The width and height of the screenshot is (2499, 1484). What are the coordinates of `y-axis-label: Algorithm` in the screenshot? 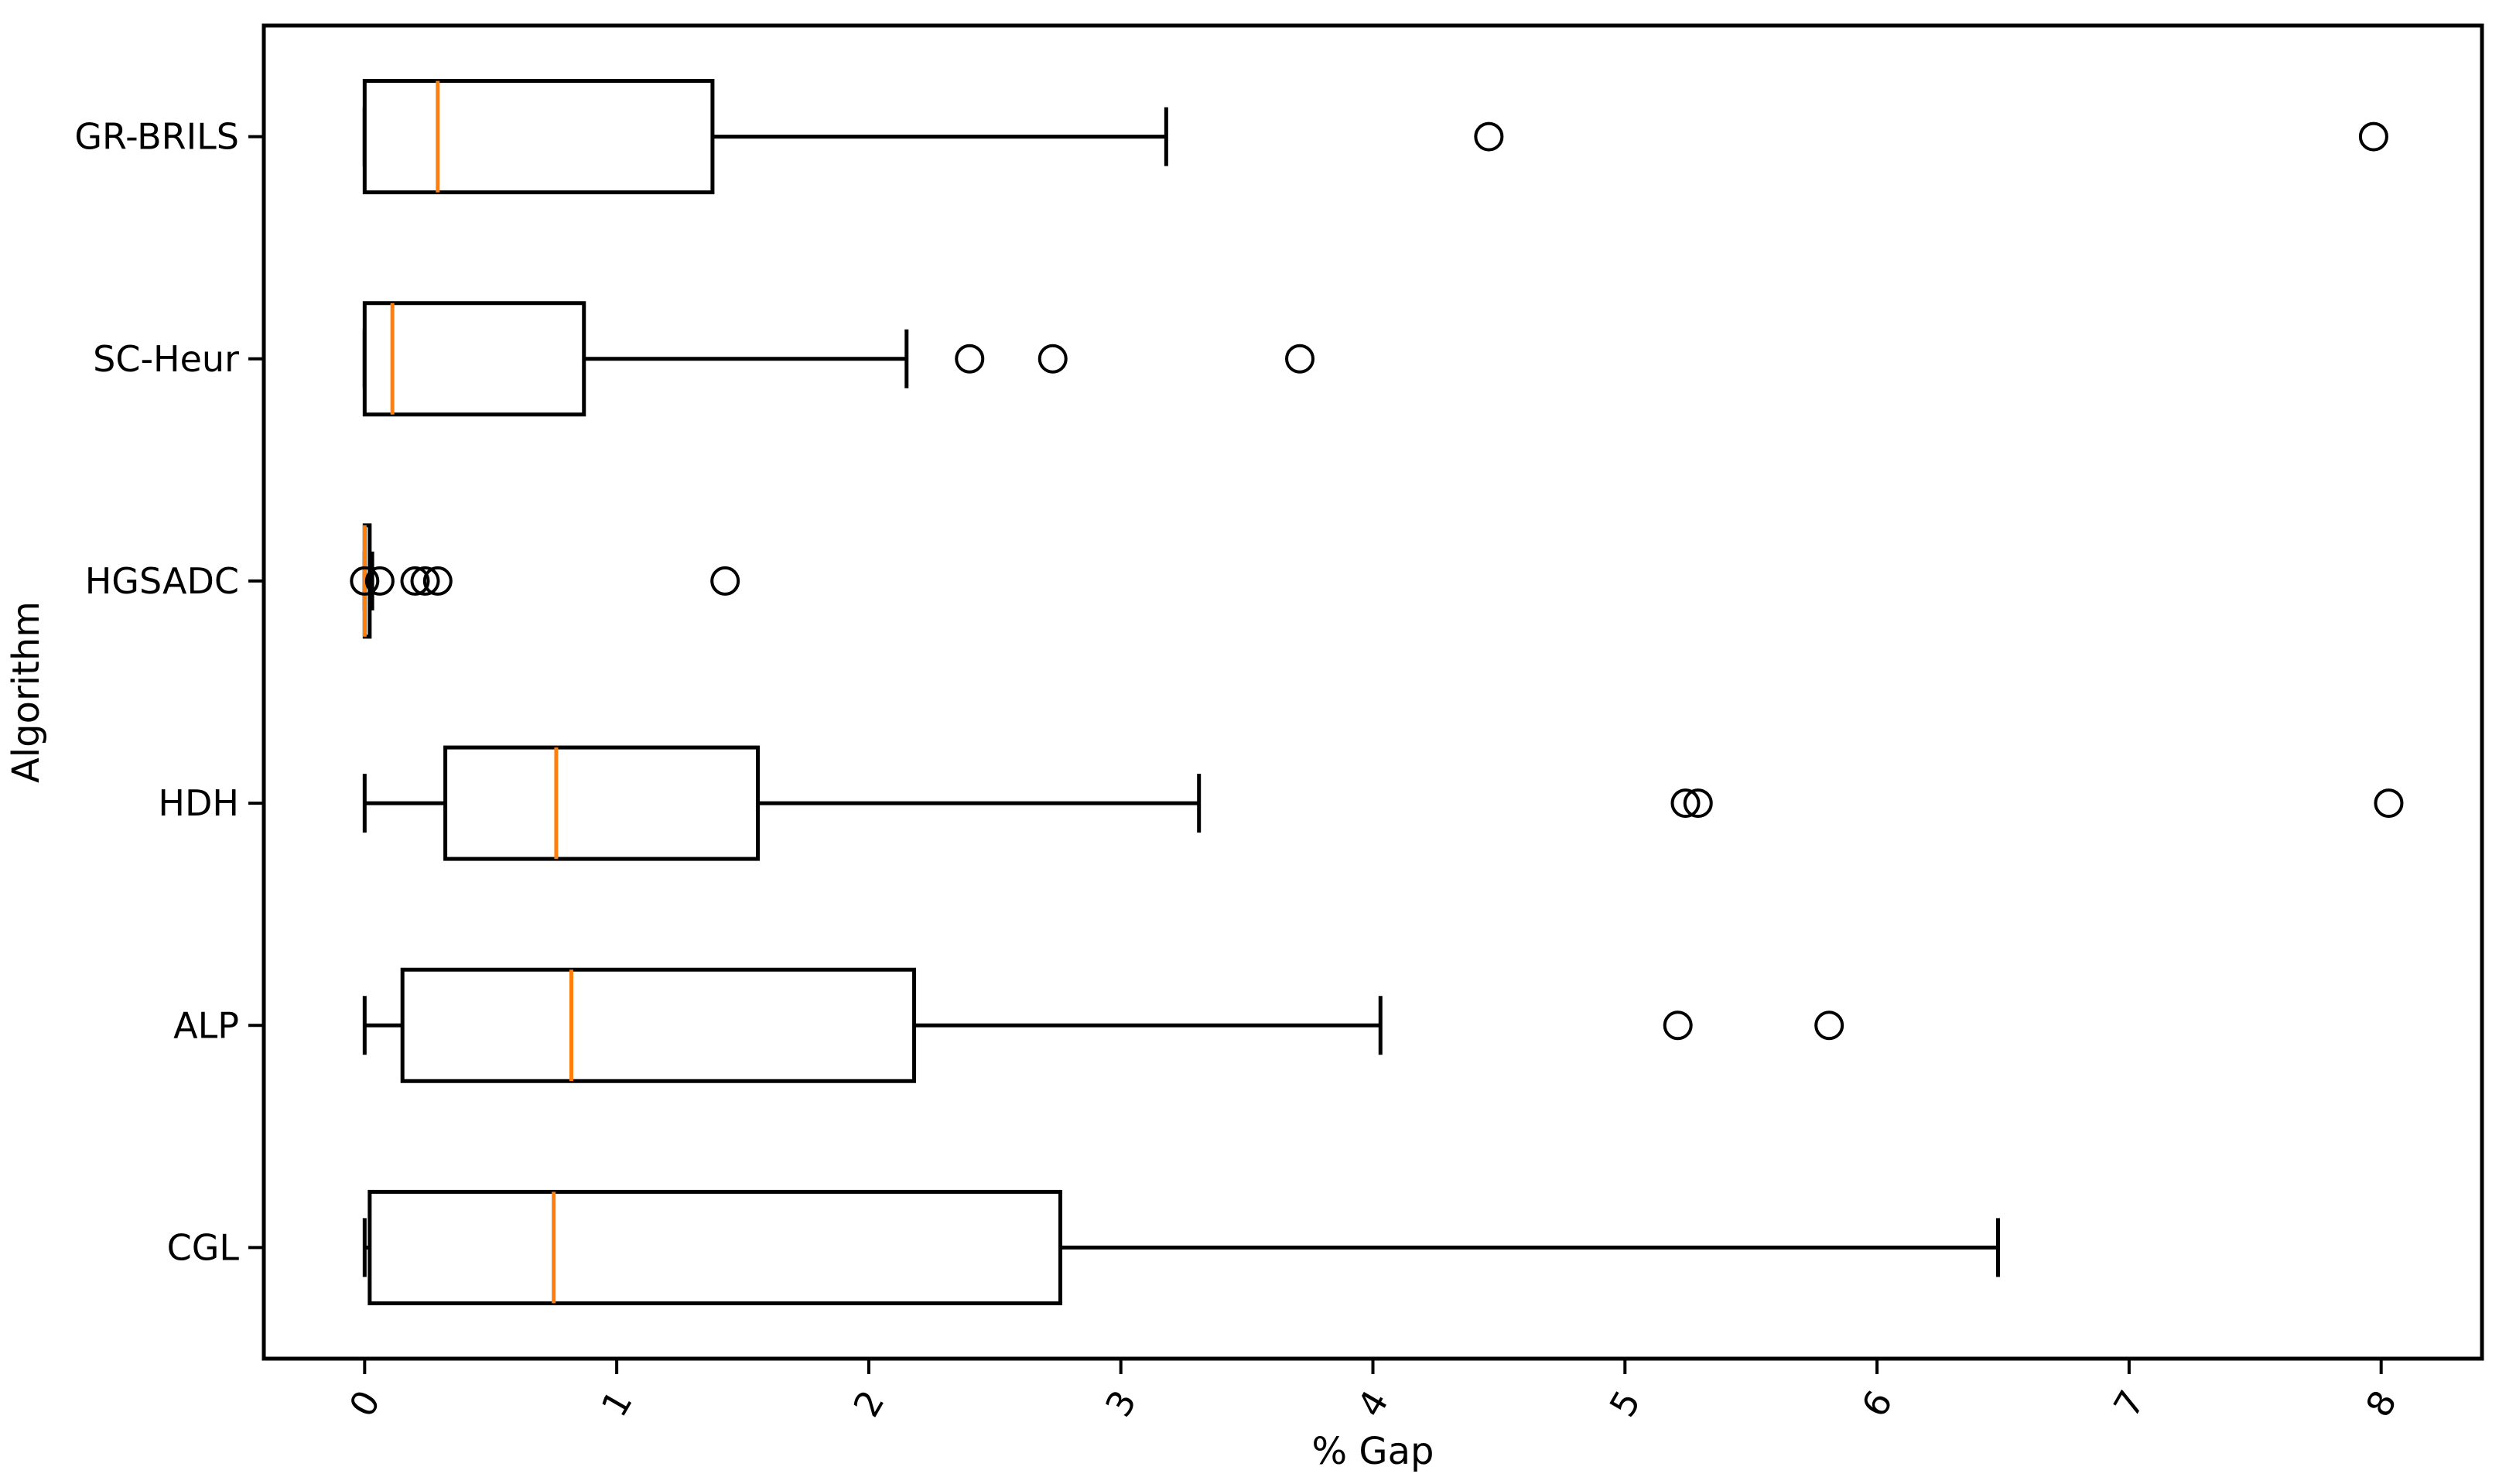 It's located at (26, 692).